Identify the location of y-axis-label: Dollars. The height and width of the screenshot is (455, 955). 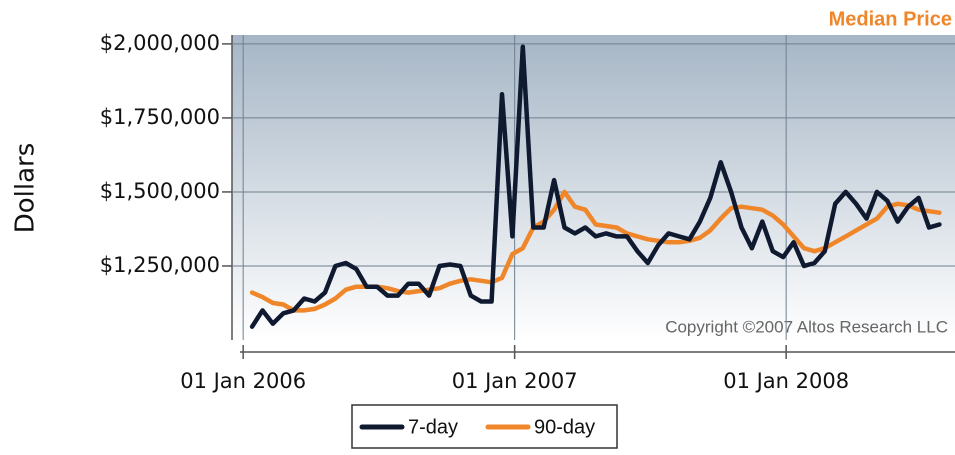
(26, 188).